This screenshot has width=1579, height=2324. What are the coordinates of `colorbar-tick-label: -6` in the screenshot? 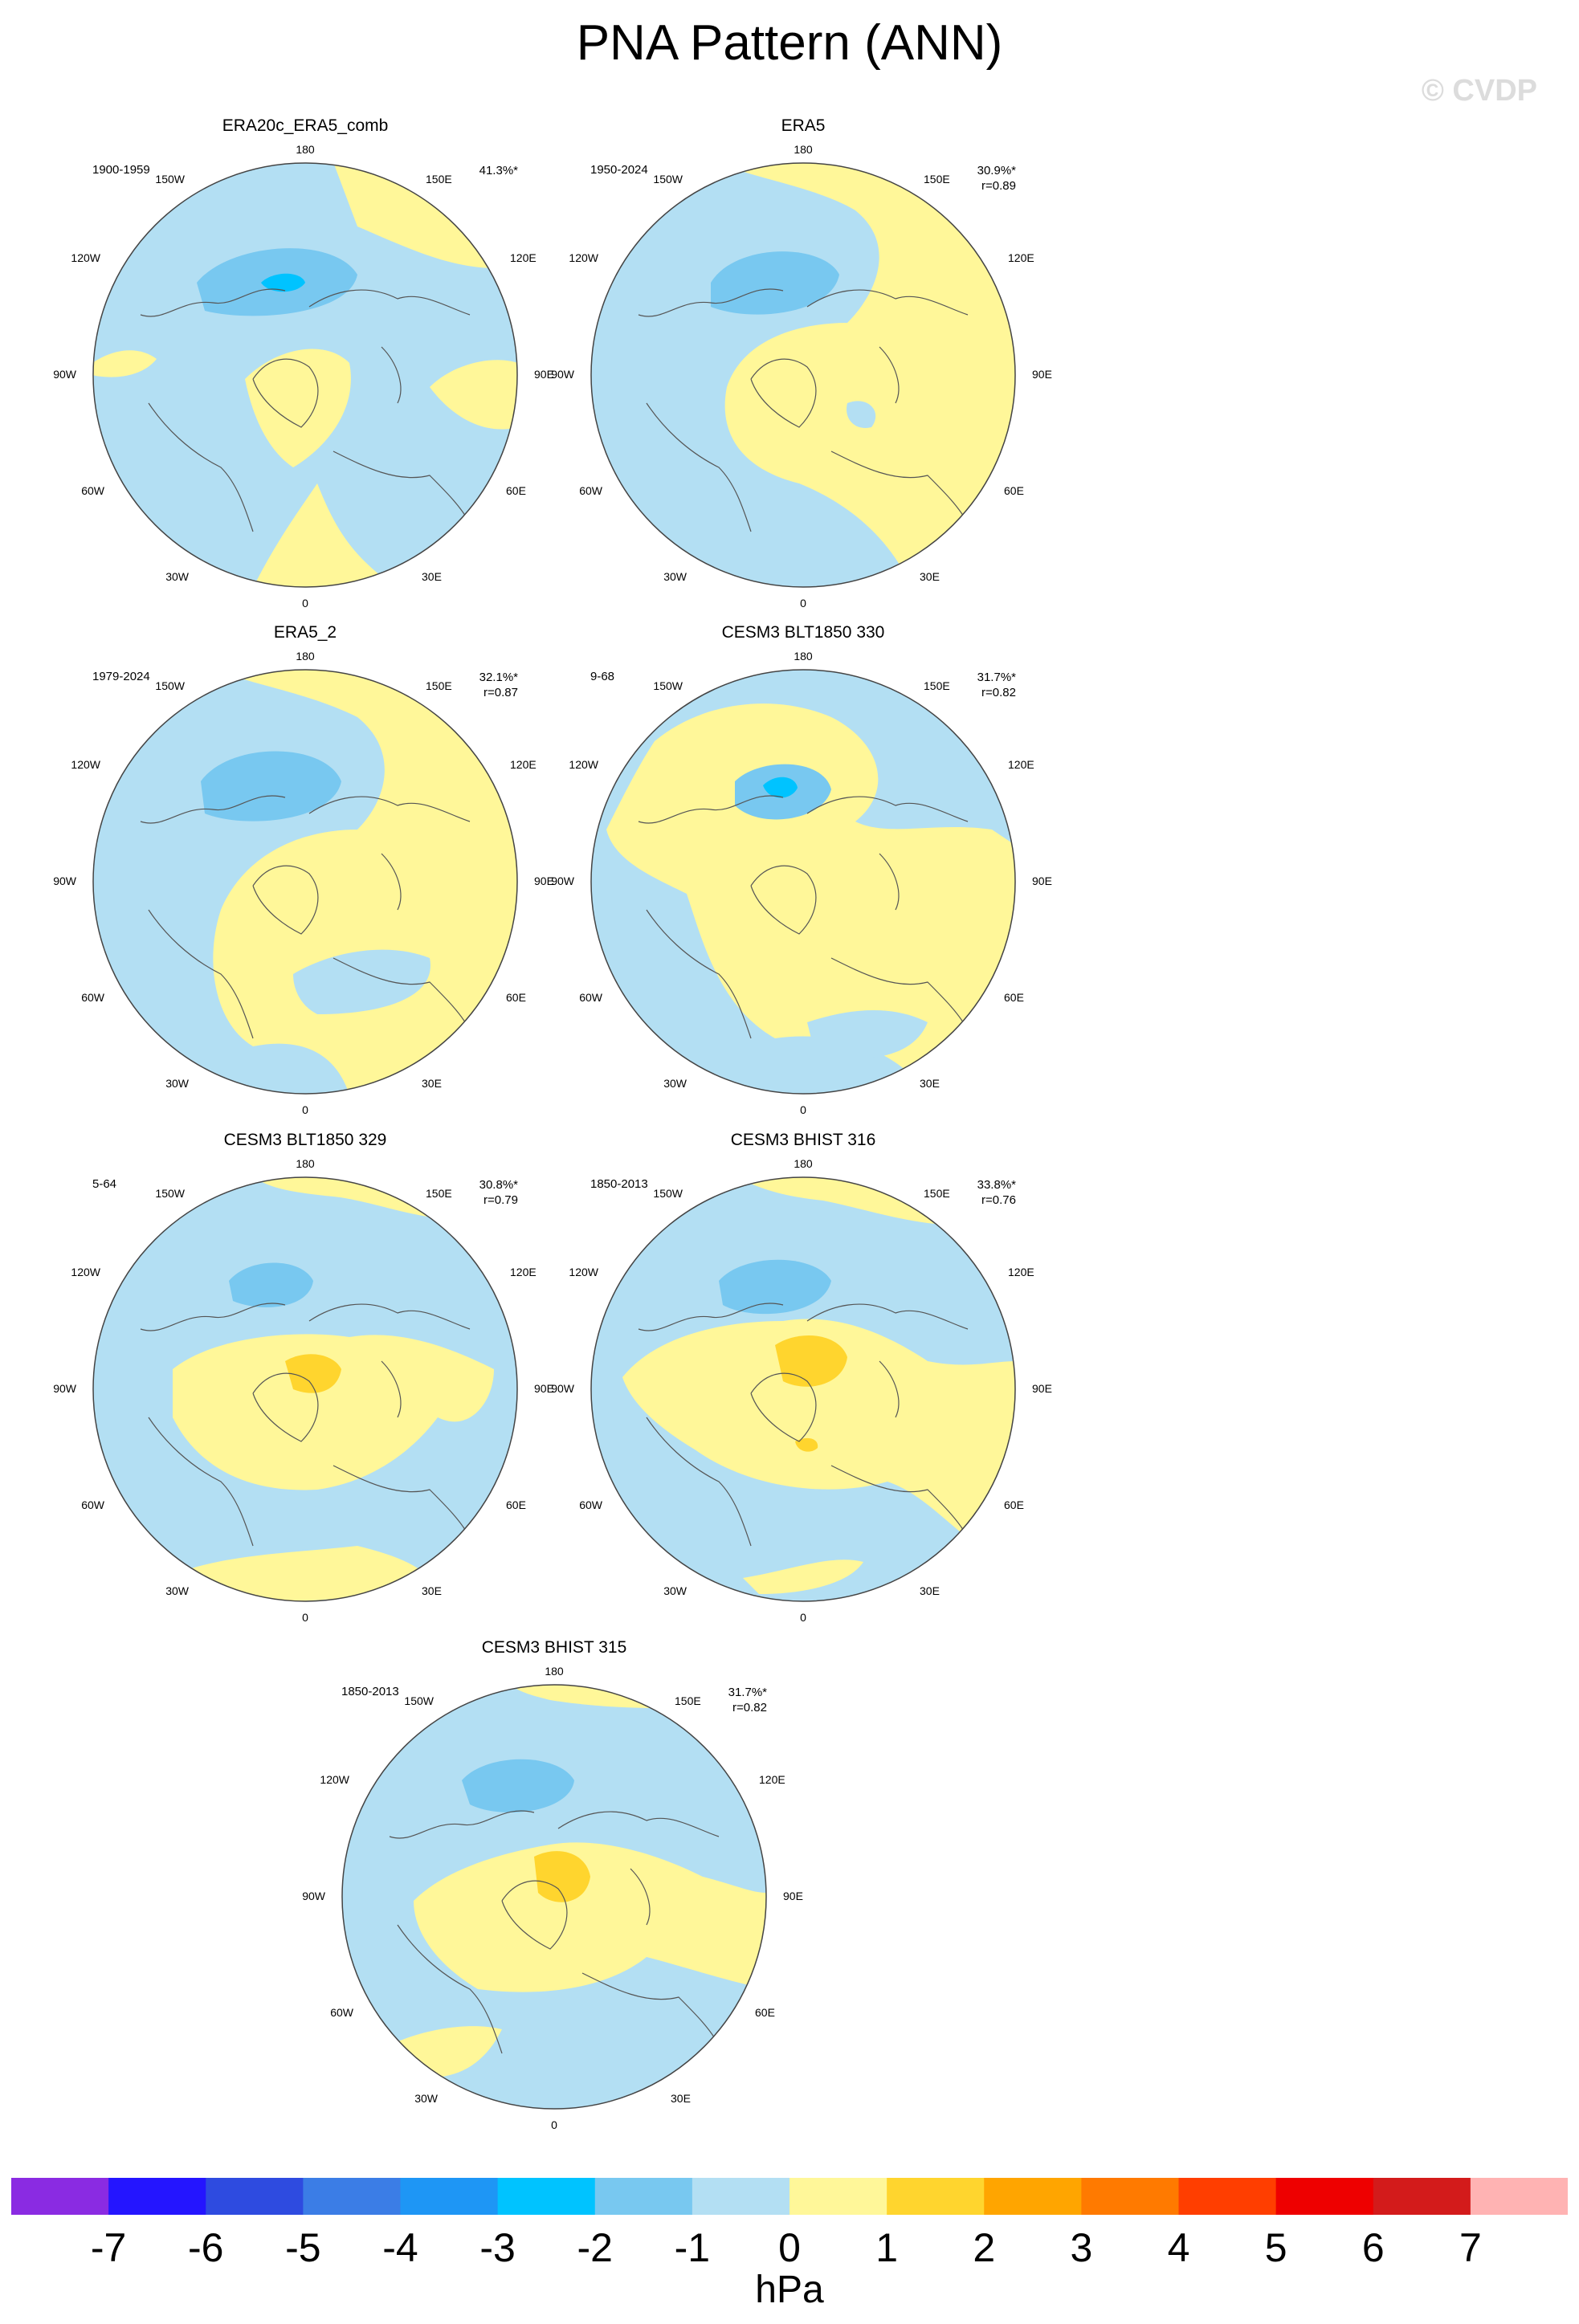 It's located at (206, 2248).